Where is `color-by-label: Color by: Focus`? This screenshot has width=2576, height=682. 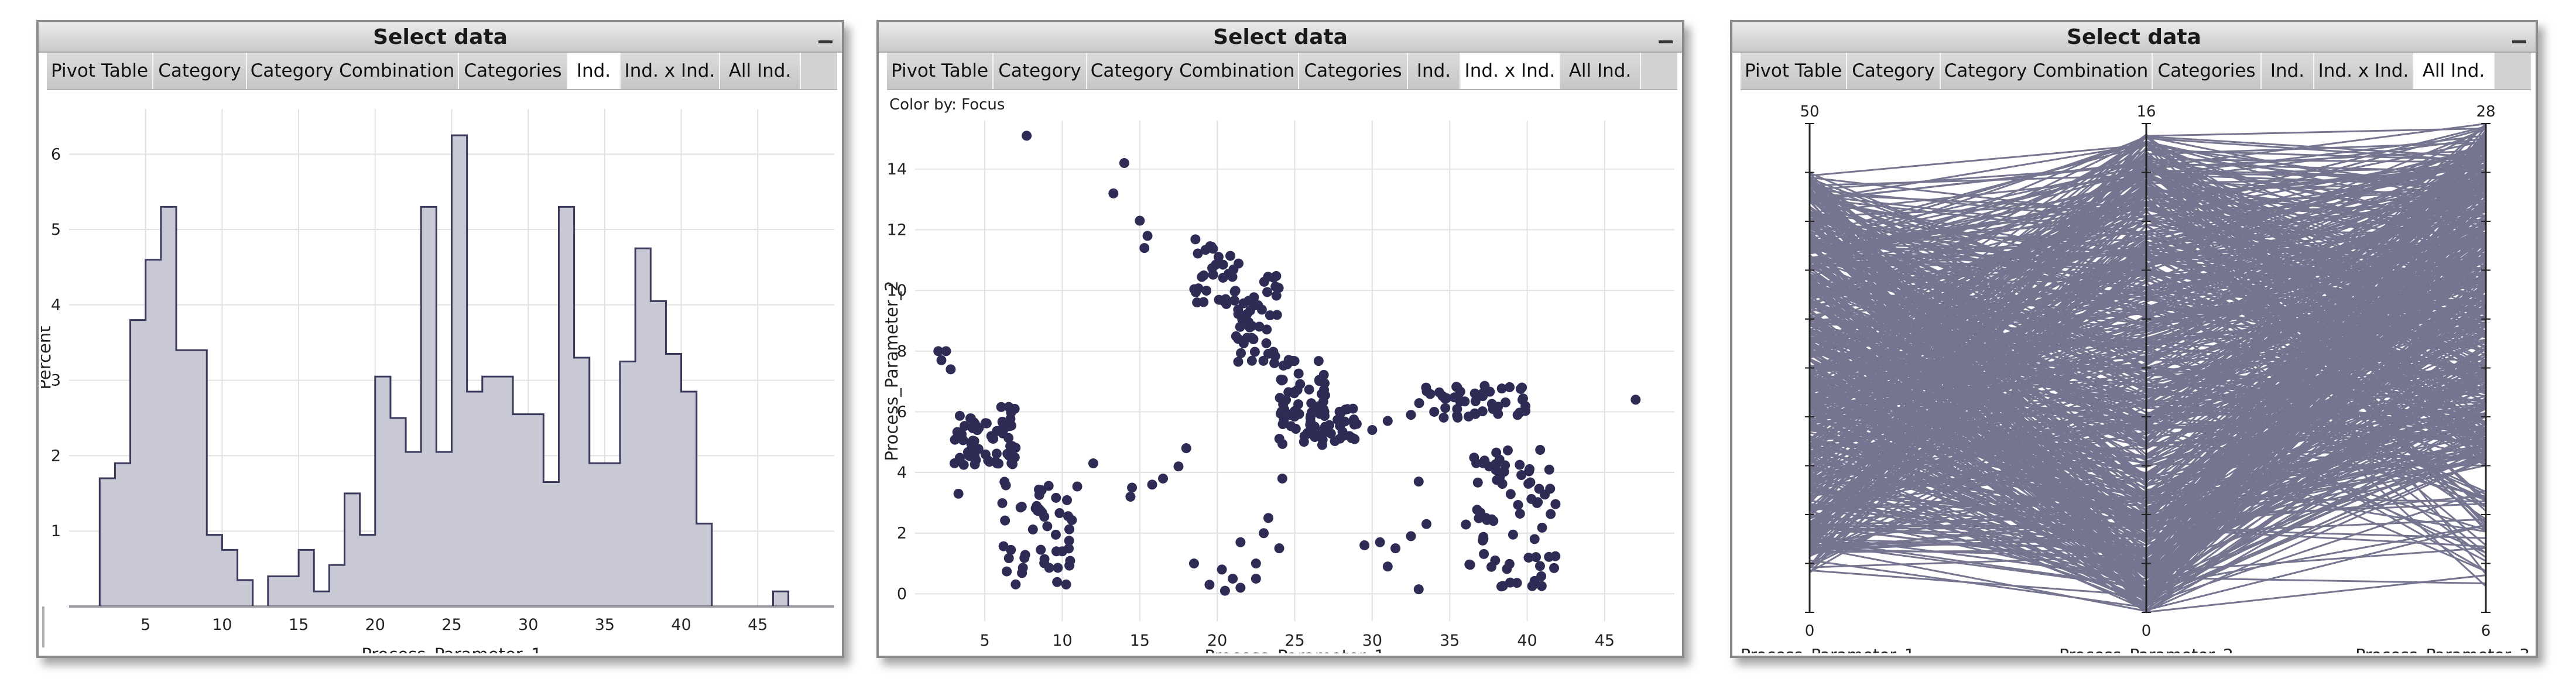
color-by-label: Color by: Focus is located at coordinates (947, 105).